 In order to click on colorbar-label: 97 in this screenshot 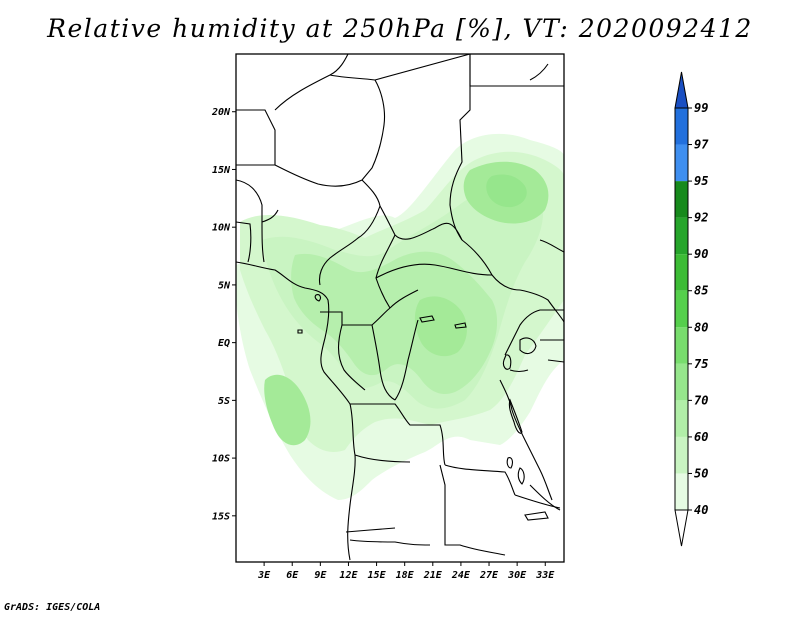, I will do `click(701, 145)`.